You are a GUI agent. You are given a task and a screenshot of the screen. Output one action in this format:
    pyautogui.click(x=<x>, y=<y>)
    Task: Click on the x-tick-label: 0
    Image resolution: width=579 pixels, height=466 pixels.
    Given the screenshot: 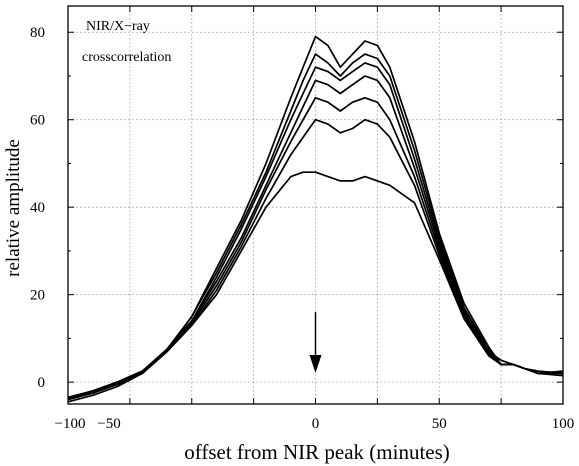 What is the action you would take?
    pyautogui.click(x=316, y=424)
    